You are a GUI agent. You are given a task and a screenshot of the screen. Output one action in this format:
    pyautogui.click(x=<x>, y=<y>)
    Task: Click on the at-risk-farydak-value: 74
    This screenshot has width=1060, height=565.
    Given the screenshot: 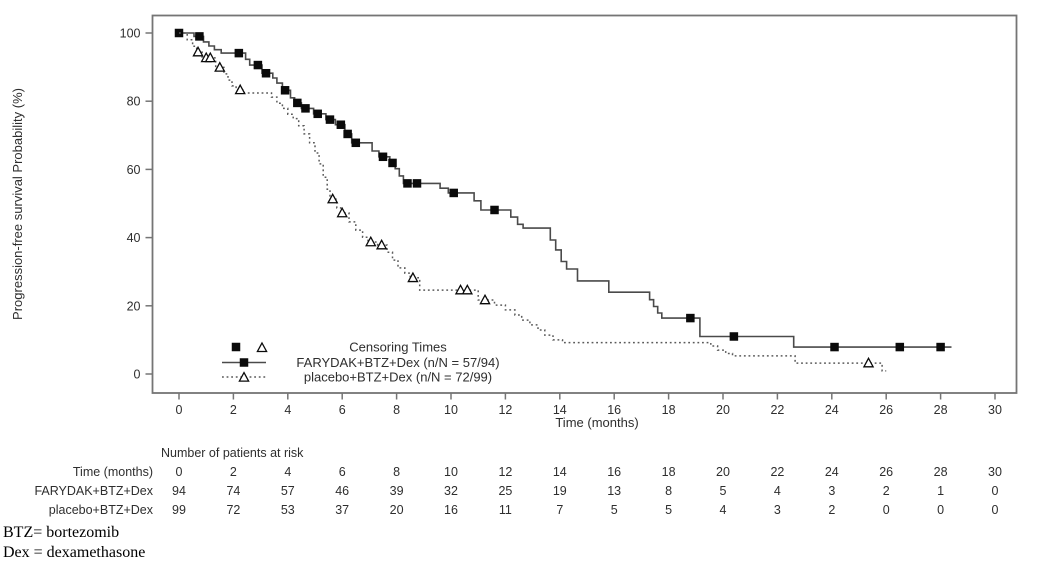 What is the action you would take?
    pyautogui.click(x=233, y=491)
    